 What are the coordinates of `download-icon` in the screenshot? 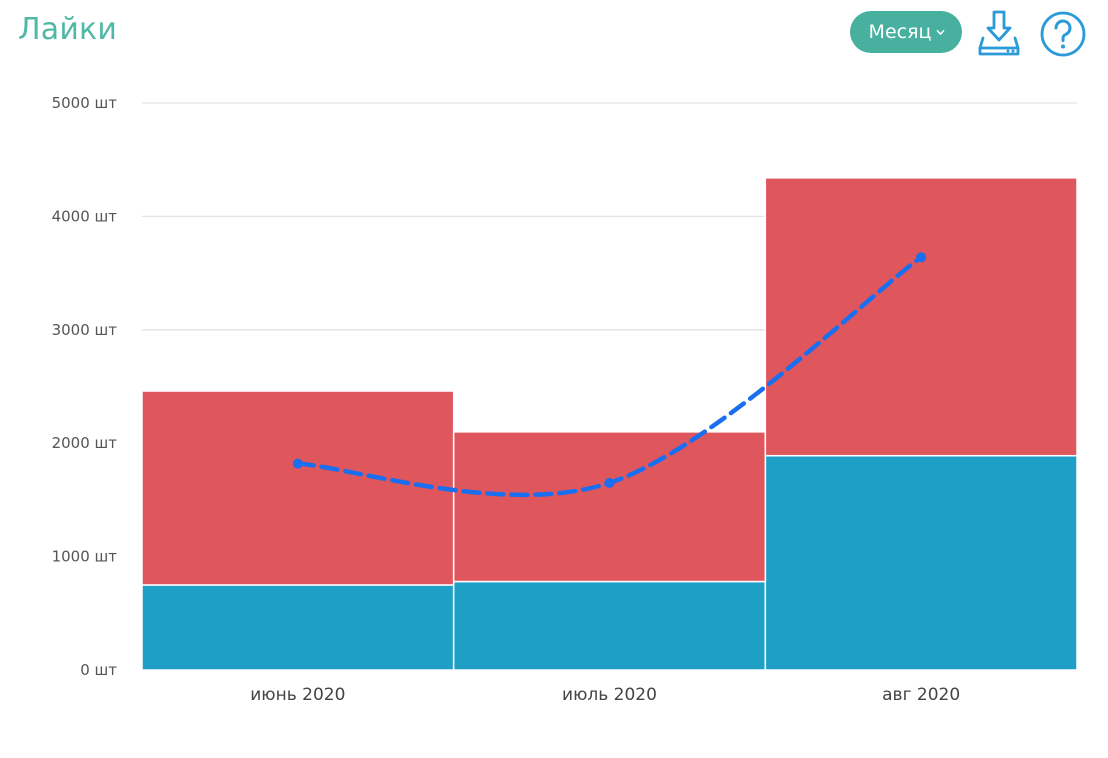 It's located at (999, 33).